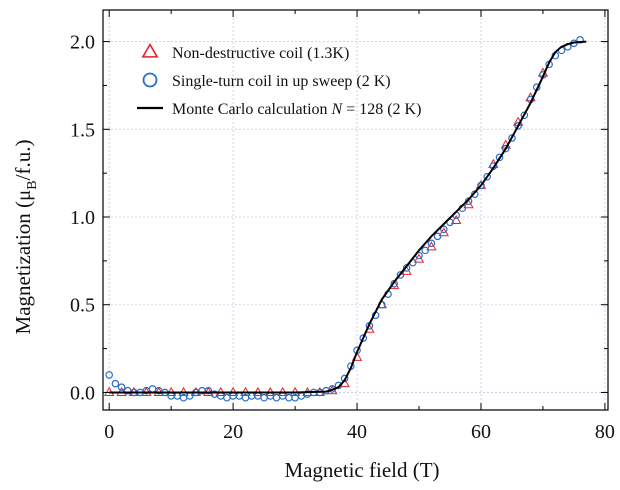  What do you see at coordinates (605, 432) in the screenshot?
I see `x-tick-label: 80` at bounding box center [605, 432].